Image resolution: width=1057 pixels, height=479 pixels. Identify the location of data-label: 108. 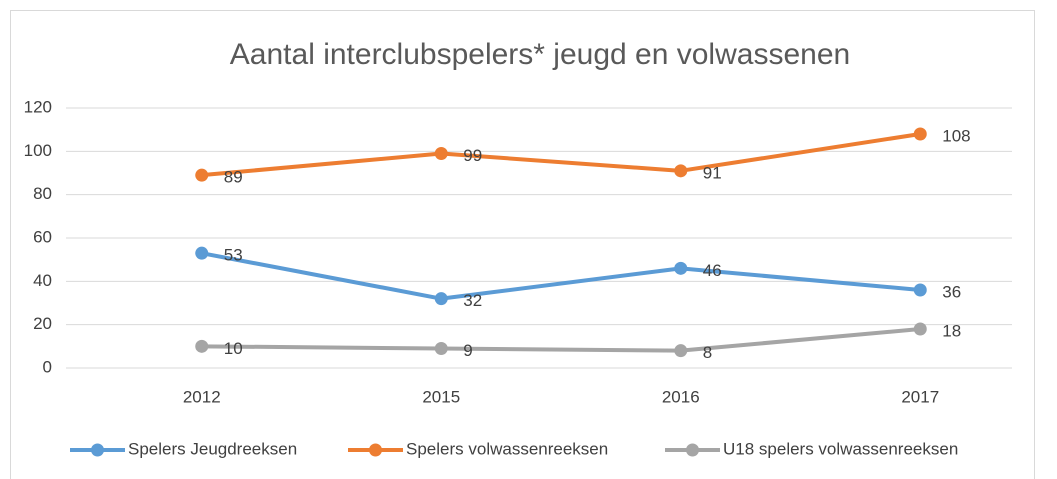
(956, 135).